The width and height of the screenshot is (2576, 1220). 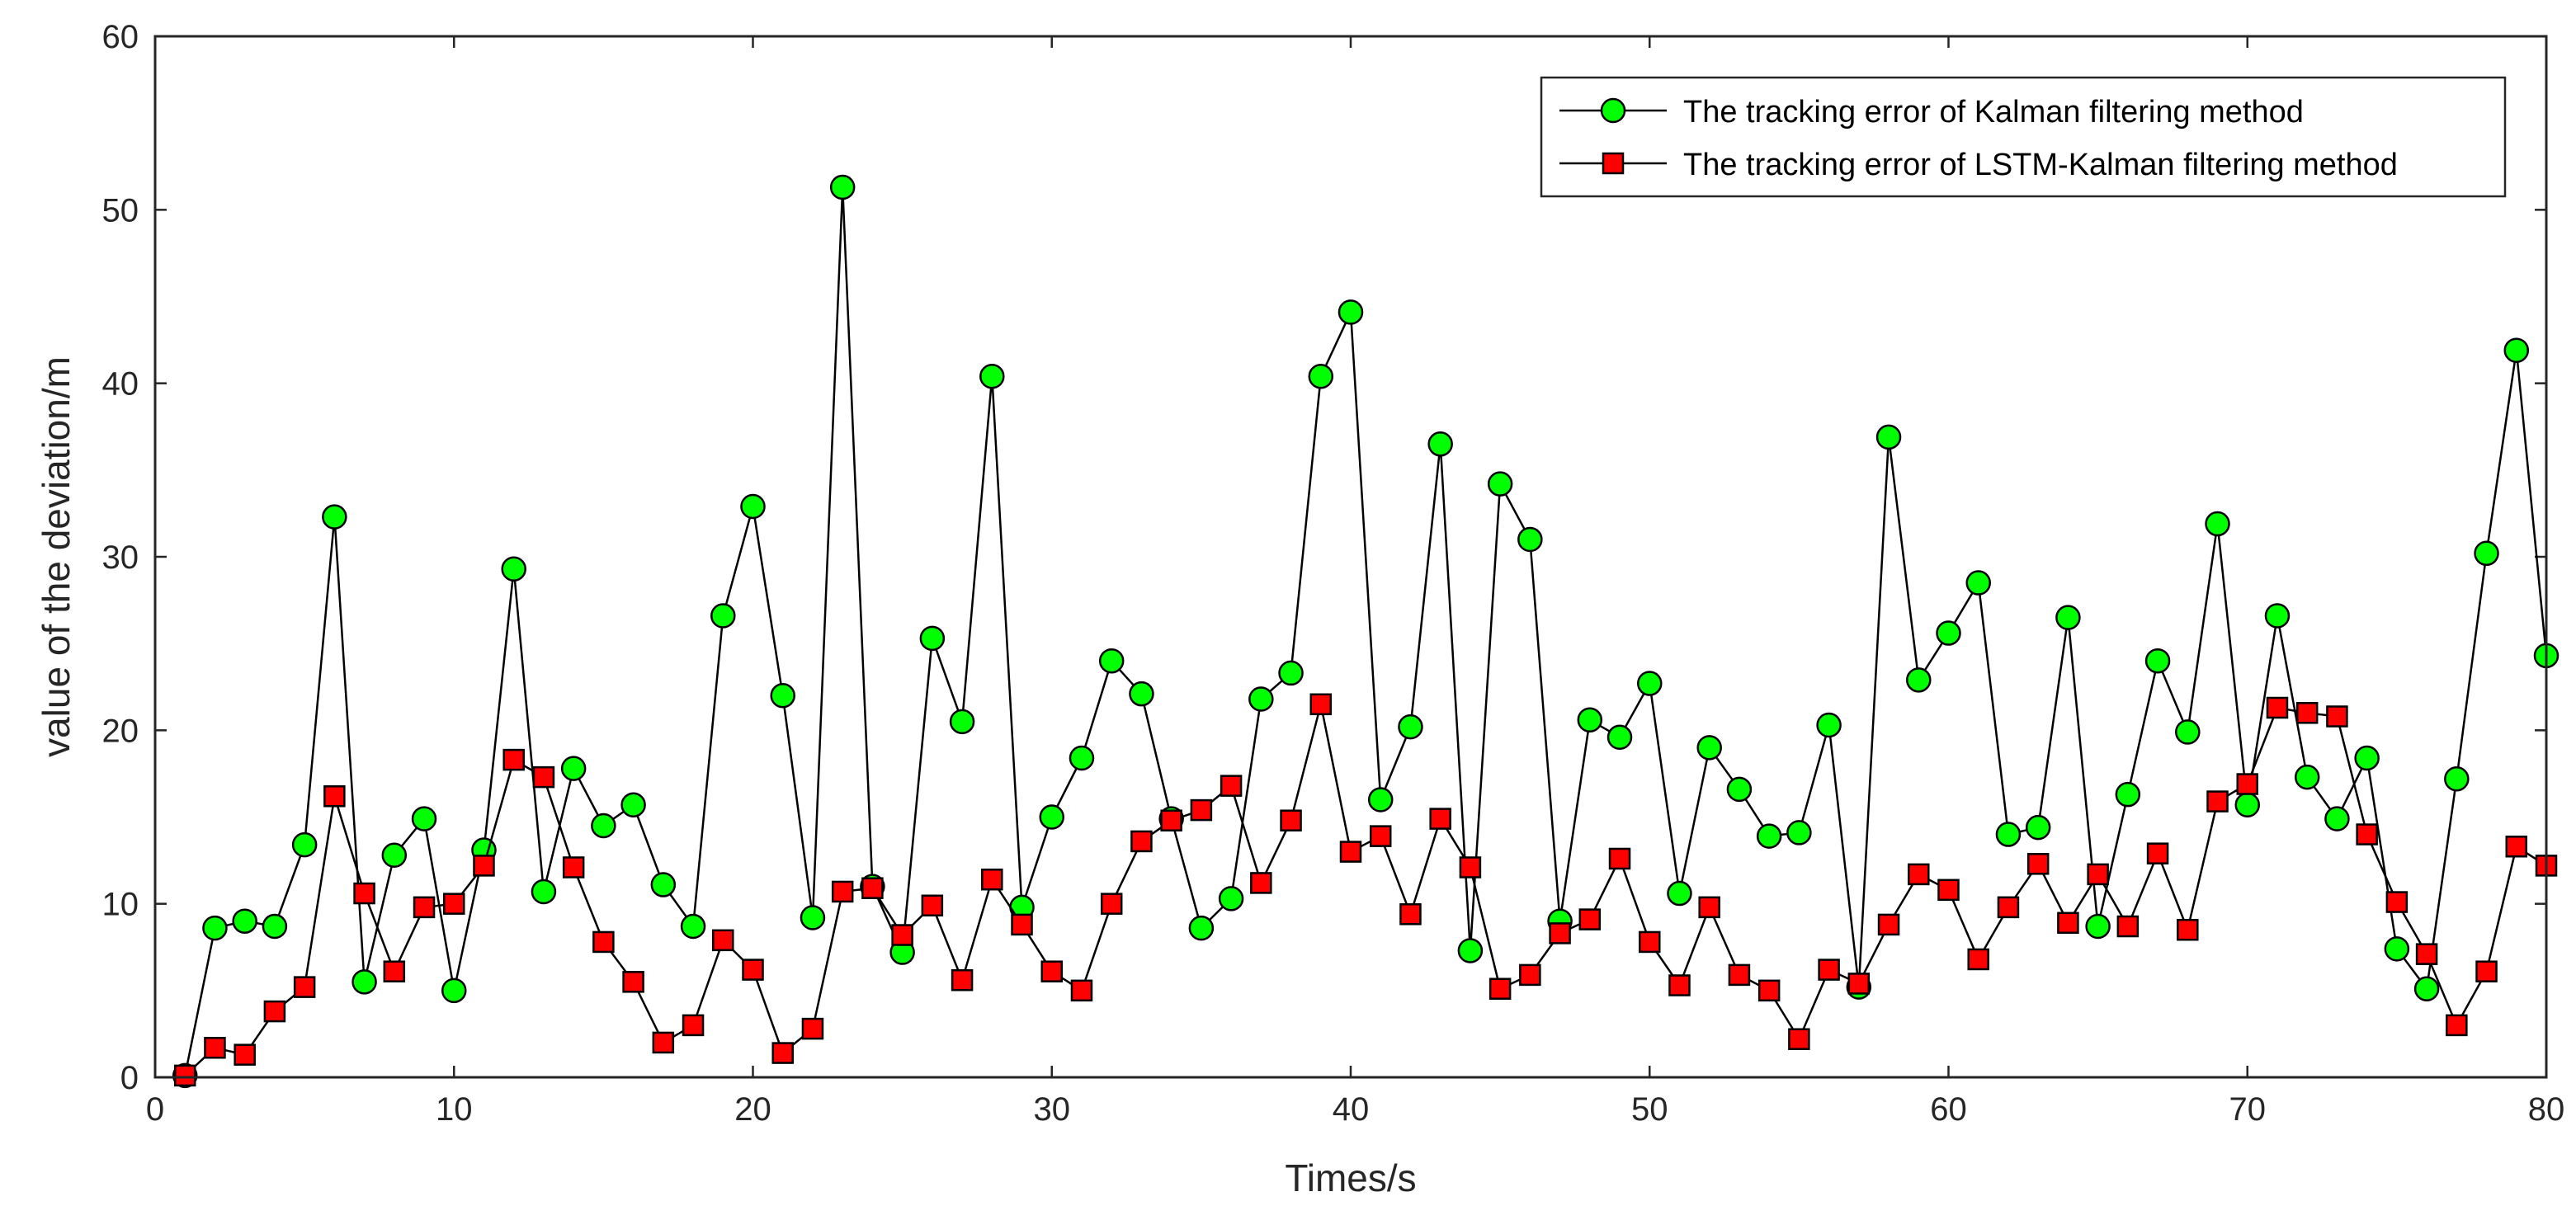 What do you see at coordinates (121, 731) in the screenshot?
I see `y-tick-label: 20` at bounding box center [121, 731].